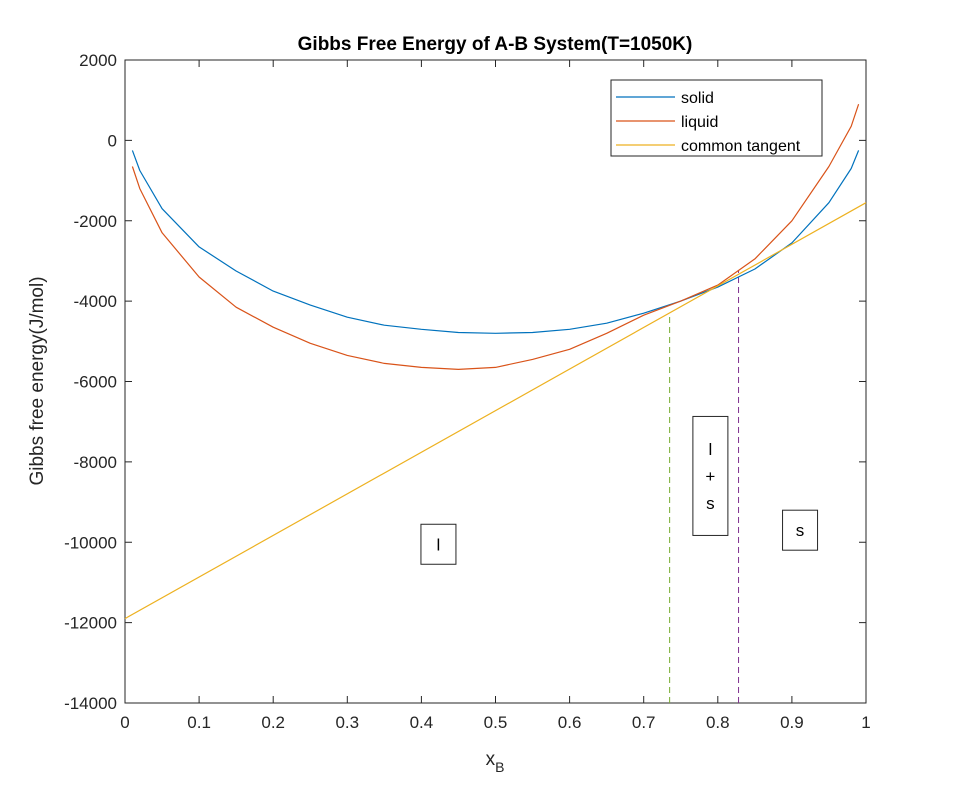  I want to click on region-annotation-text: +, so click(710, 476).